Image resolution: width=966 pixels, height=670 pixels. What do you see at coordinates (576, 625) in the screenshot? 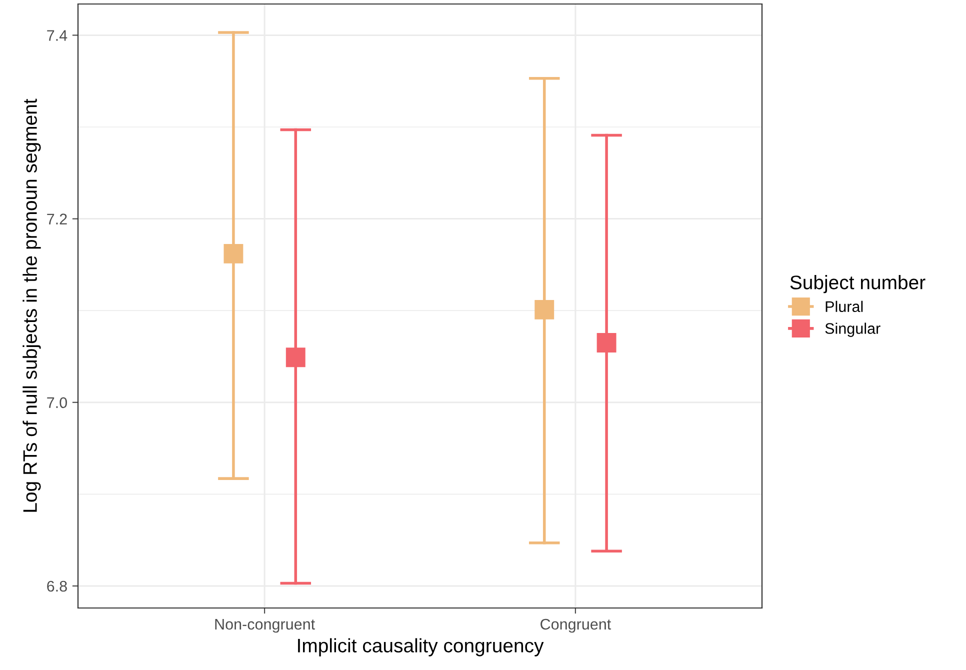
I see `x-tick-label: Congruent` at bounding box center [576, 625].